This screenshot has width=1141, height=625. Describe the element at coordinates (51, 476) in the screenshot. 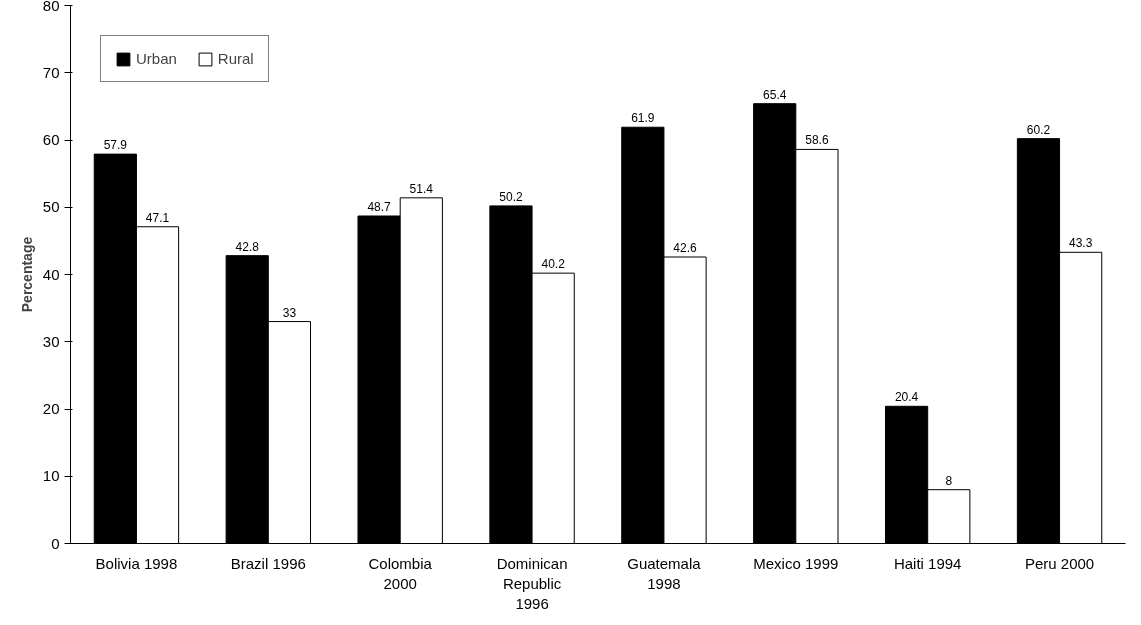

I see `y-tick-label: 10` at that location.